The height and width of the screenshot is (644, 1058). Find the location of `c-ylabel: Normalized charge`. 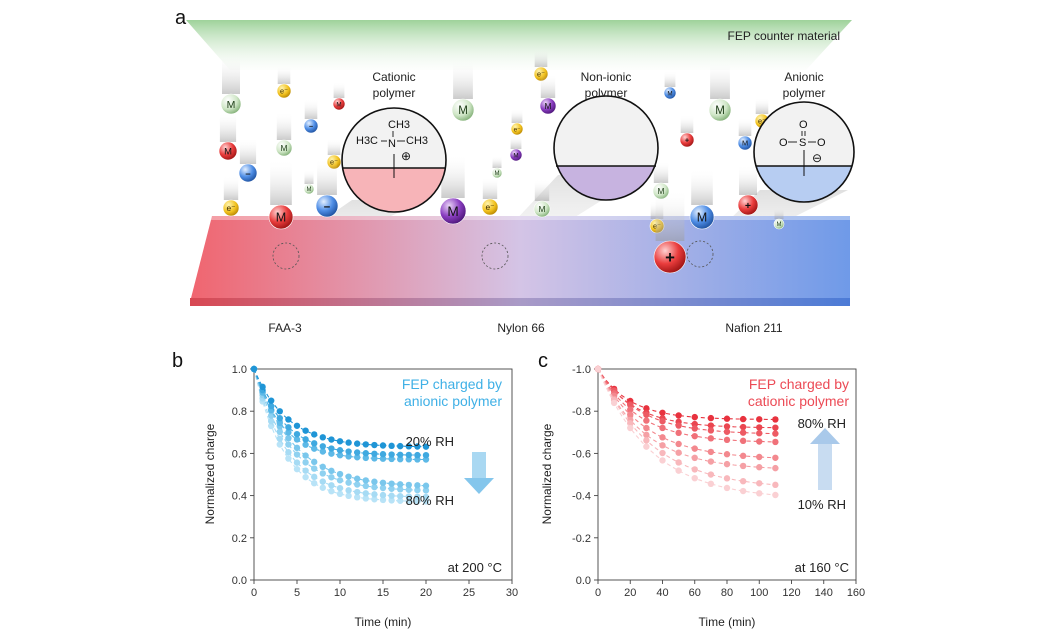

c-ylabel: Normalized charge is located at coordinates (547, 473).